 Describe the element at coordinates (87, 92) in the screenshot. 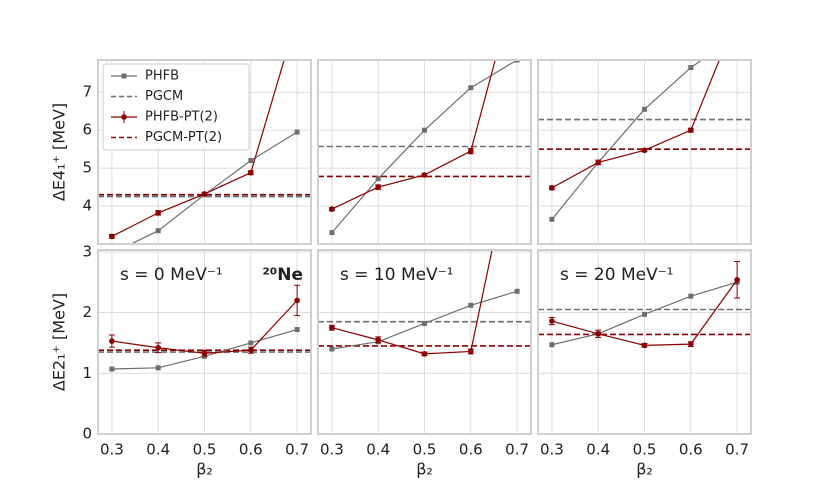

I see `y-tick-label: 7` at that location.